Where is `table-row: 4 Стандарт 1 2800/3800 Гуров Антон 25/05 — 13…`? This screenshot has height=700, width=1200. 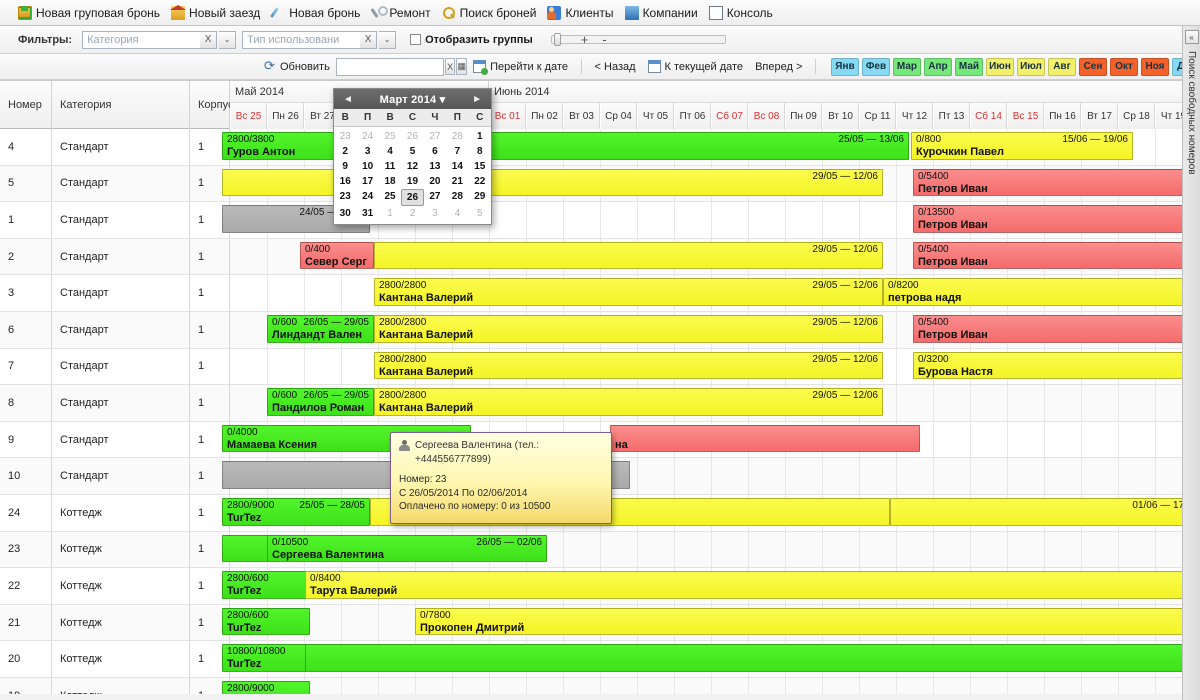
table-row: 4 Стандарт 1 2800/3800 Гуров Антон 25/05 — 13… is located at coordinates (591, 147).